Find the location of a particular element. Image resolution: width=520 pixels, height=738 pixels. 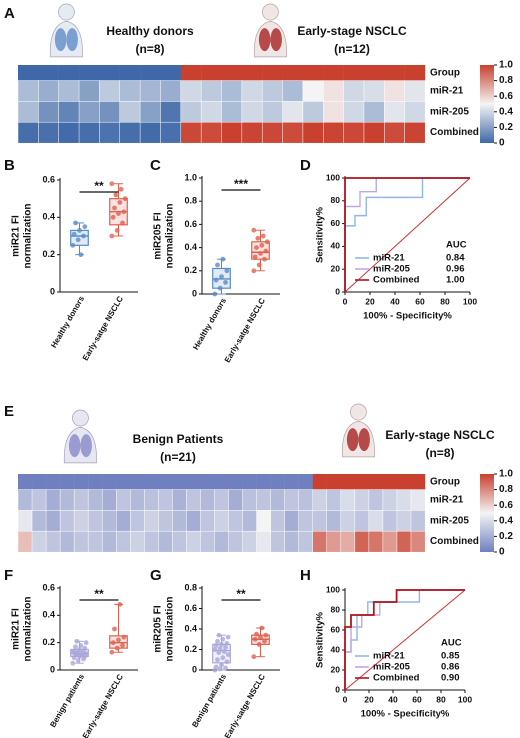

significance-label: *** is located at coordinates (241, 184).